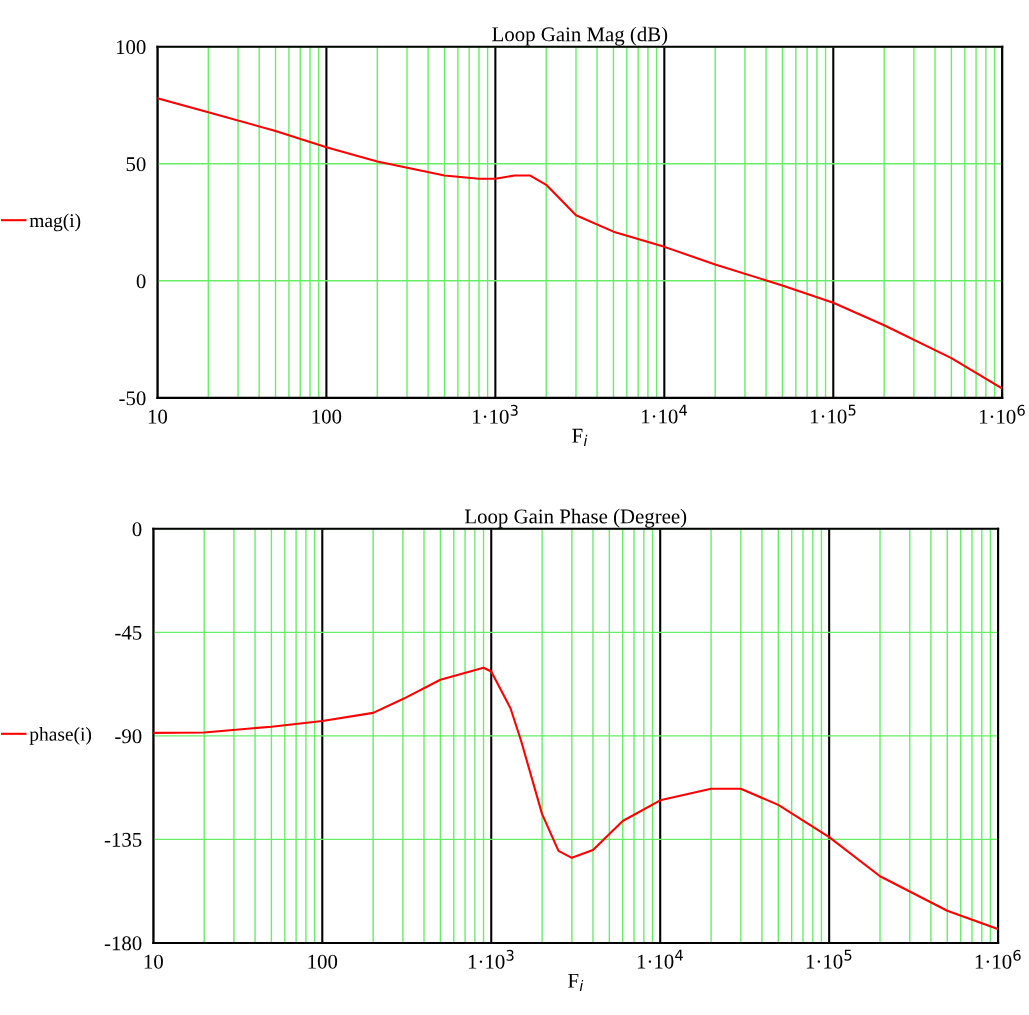 This screenshot has height=1015, width=1029. I want to click on y-tick-label: -50, so click(132, 398).